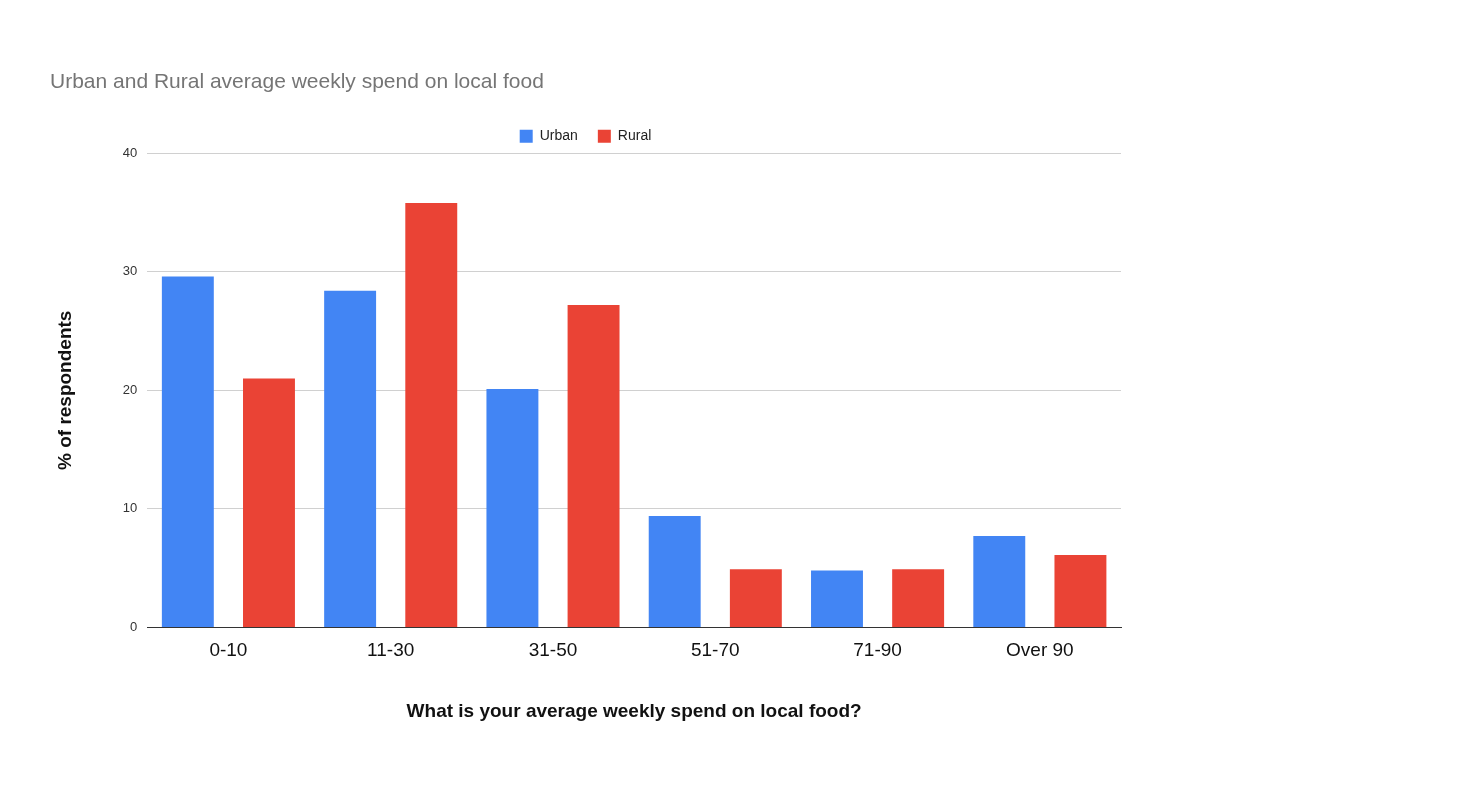  Describe the element at coordinates (130, 152) in the screenshot. I see `y-tick-label: 40` at that location.